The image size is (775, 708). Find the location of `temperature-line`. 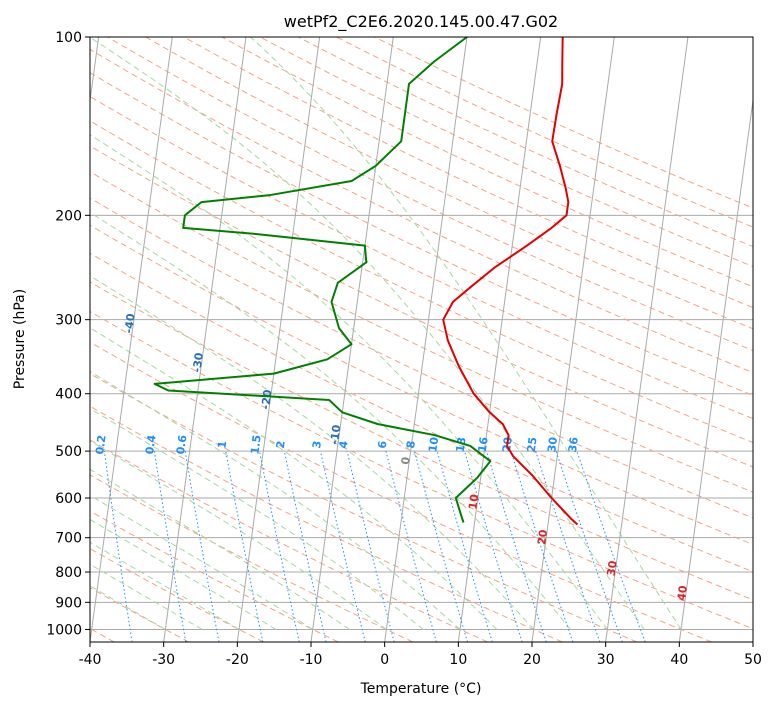

temperature-line is located at coordinates (510, 281).